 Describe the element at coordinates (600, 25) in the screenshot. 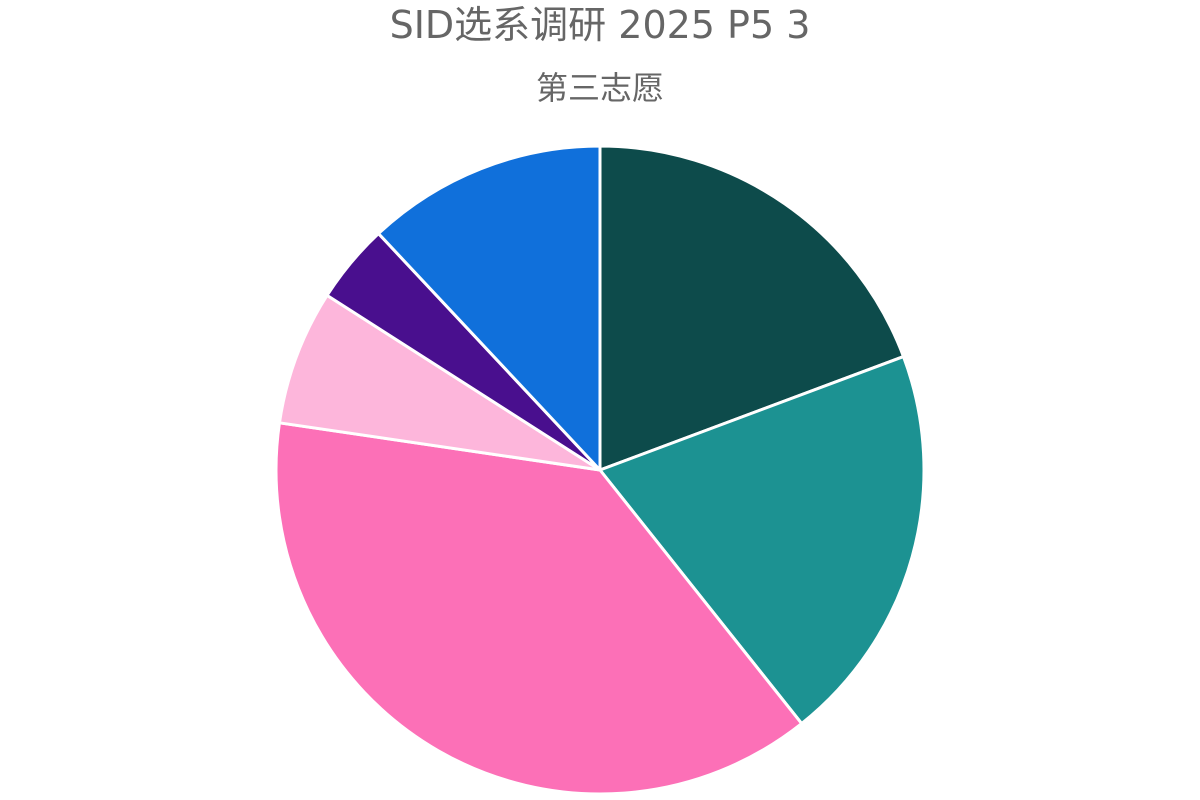

I see `chart-title: SID选系调研 2025 P5 3` at that location.